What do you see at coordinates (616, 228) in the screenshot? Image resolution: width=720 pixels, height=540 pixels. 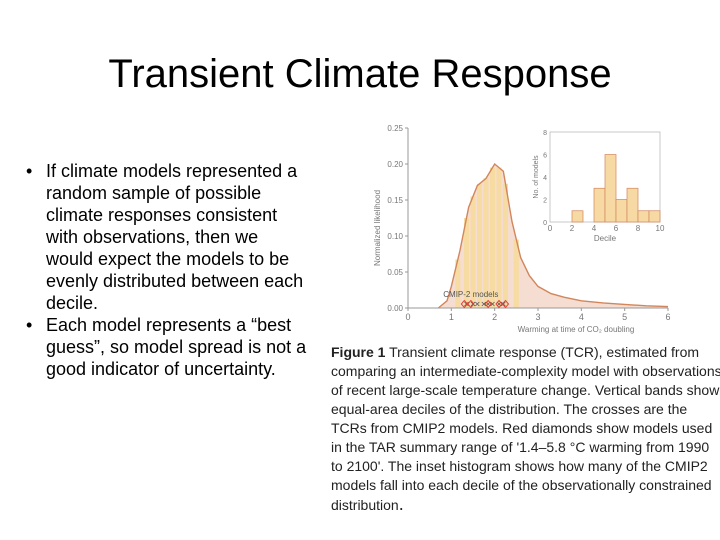 I see `inset-x-tick-label: 6` at bounding box center [616, 228].